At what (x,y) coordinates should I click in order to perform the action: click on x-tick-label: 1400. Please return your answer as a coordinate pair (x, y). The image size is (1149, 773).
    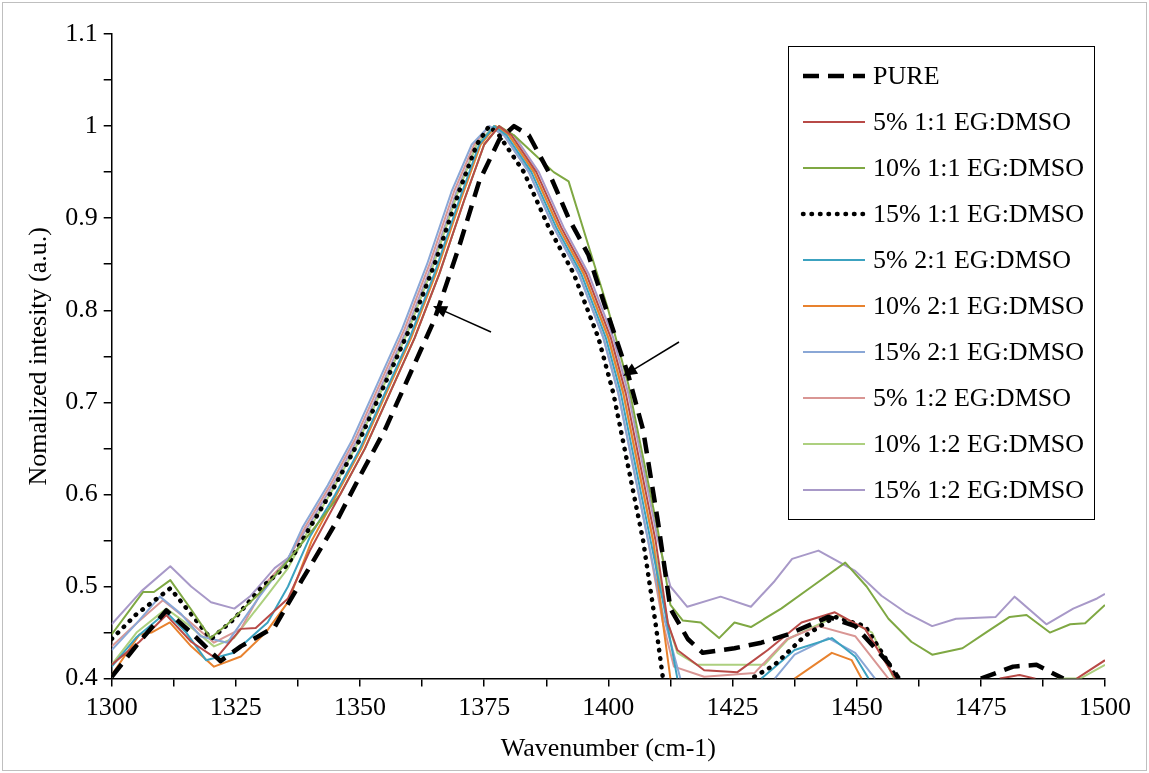
    Looking at the image, I should click on (608, 707).